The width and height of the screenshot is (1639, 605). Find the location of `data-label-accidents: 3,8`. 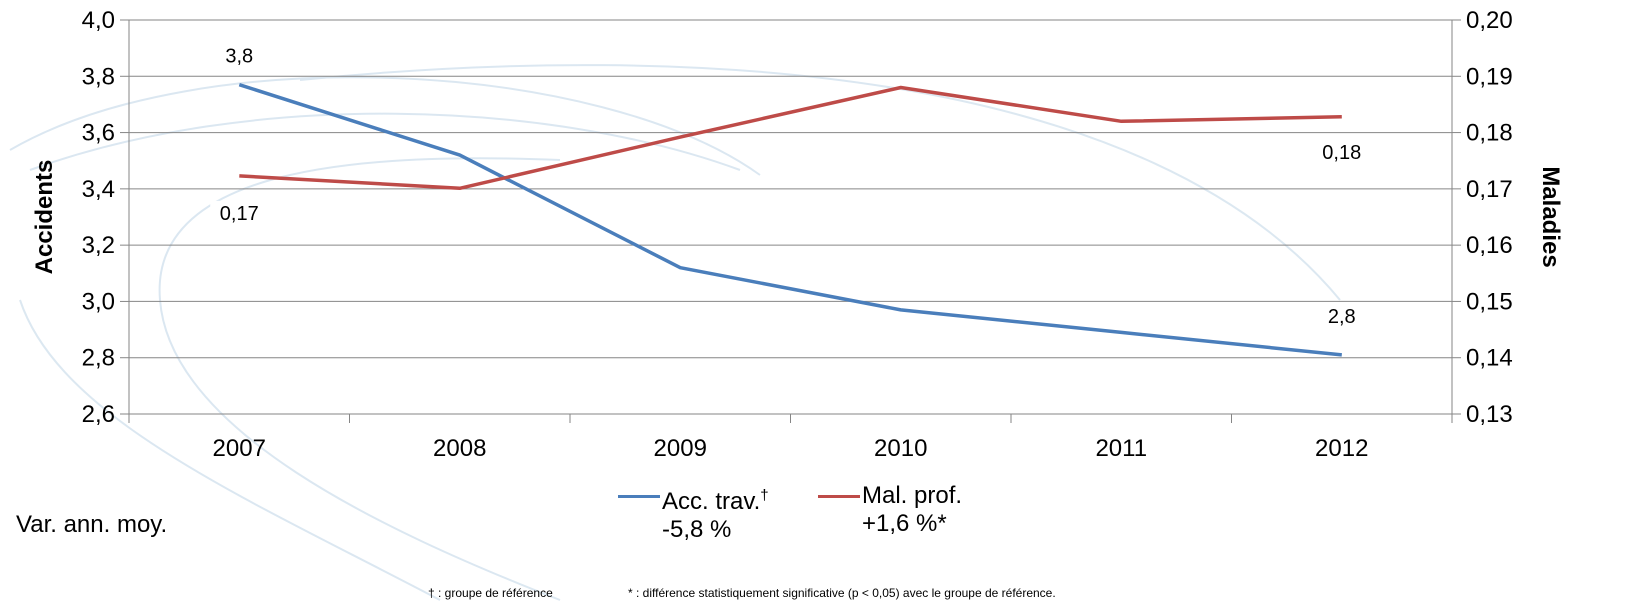

data-label-accidents: 3,8 is located at coordinates (239, 57).